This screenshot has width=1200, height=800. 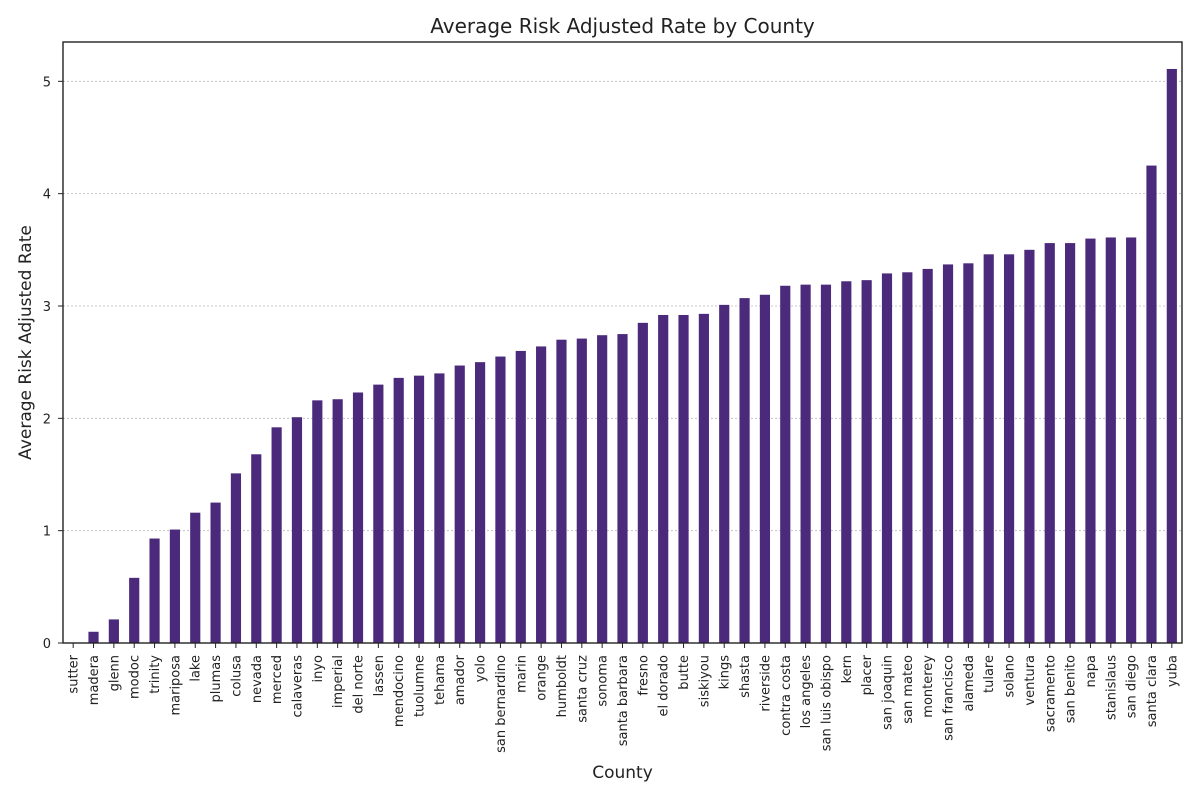 What do you see at coordinates (847, 669) in the screenshot?
I see `x-tick-label: kern` at bounding box center [847, 669].